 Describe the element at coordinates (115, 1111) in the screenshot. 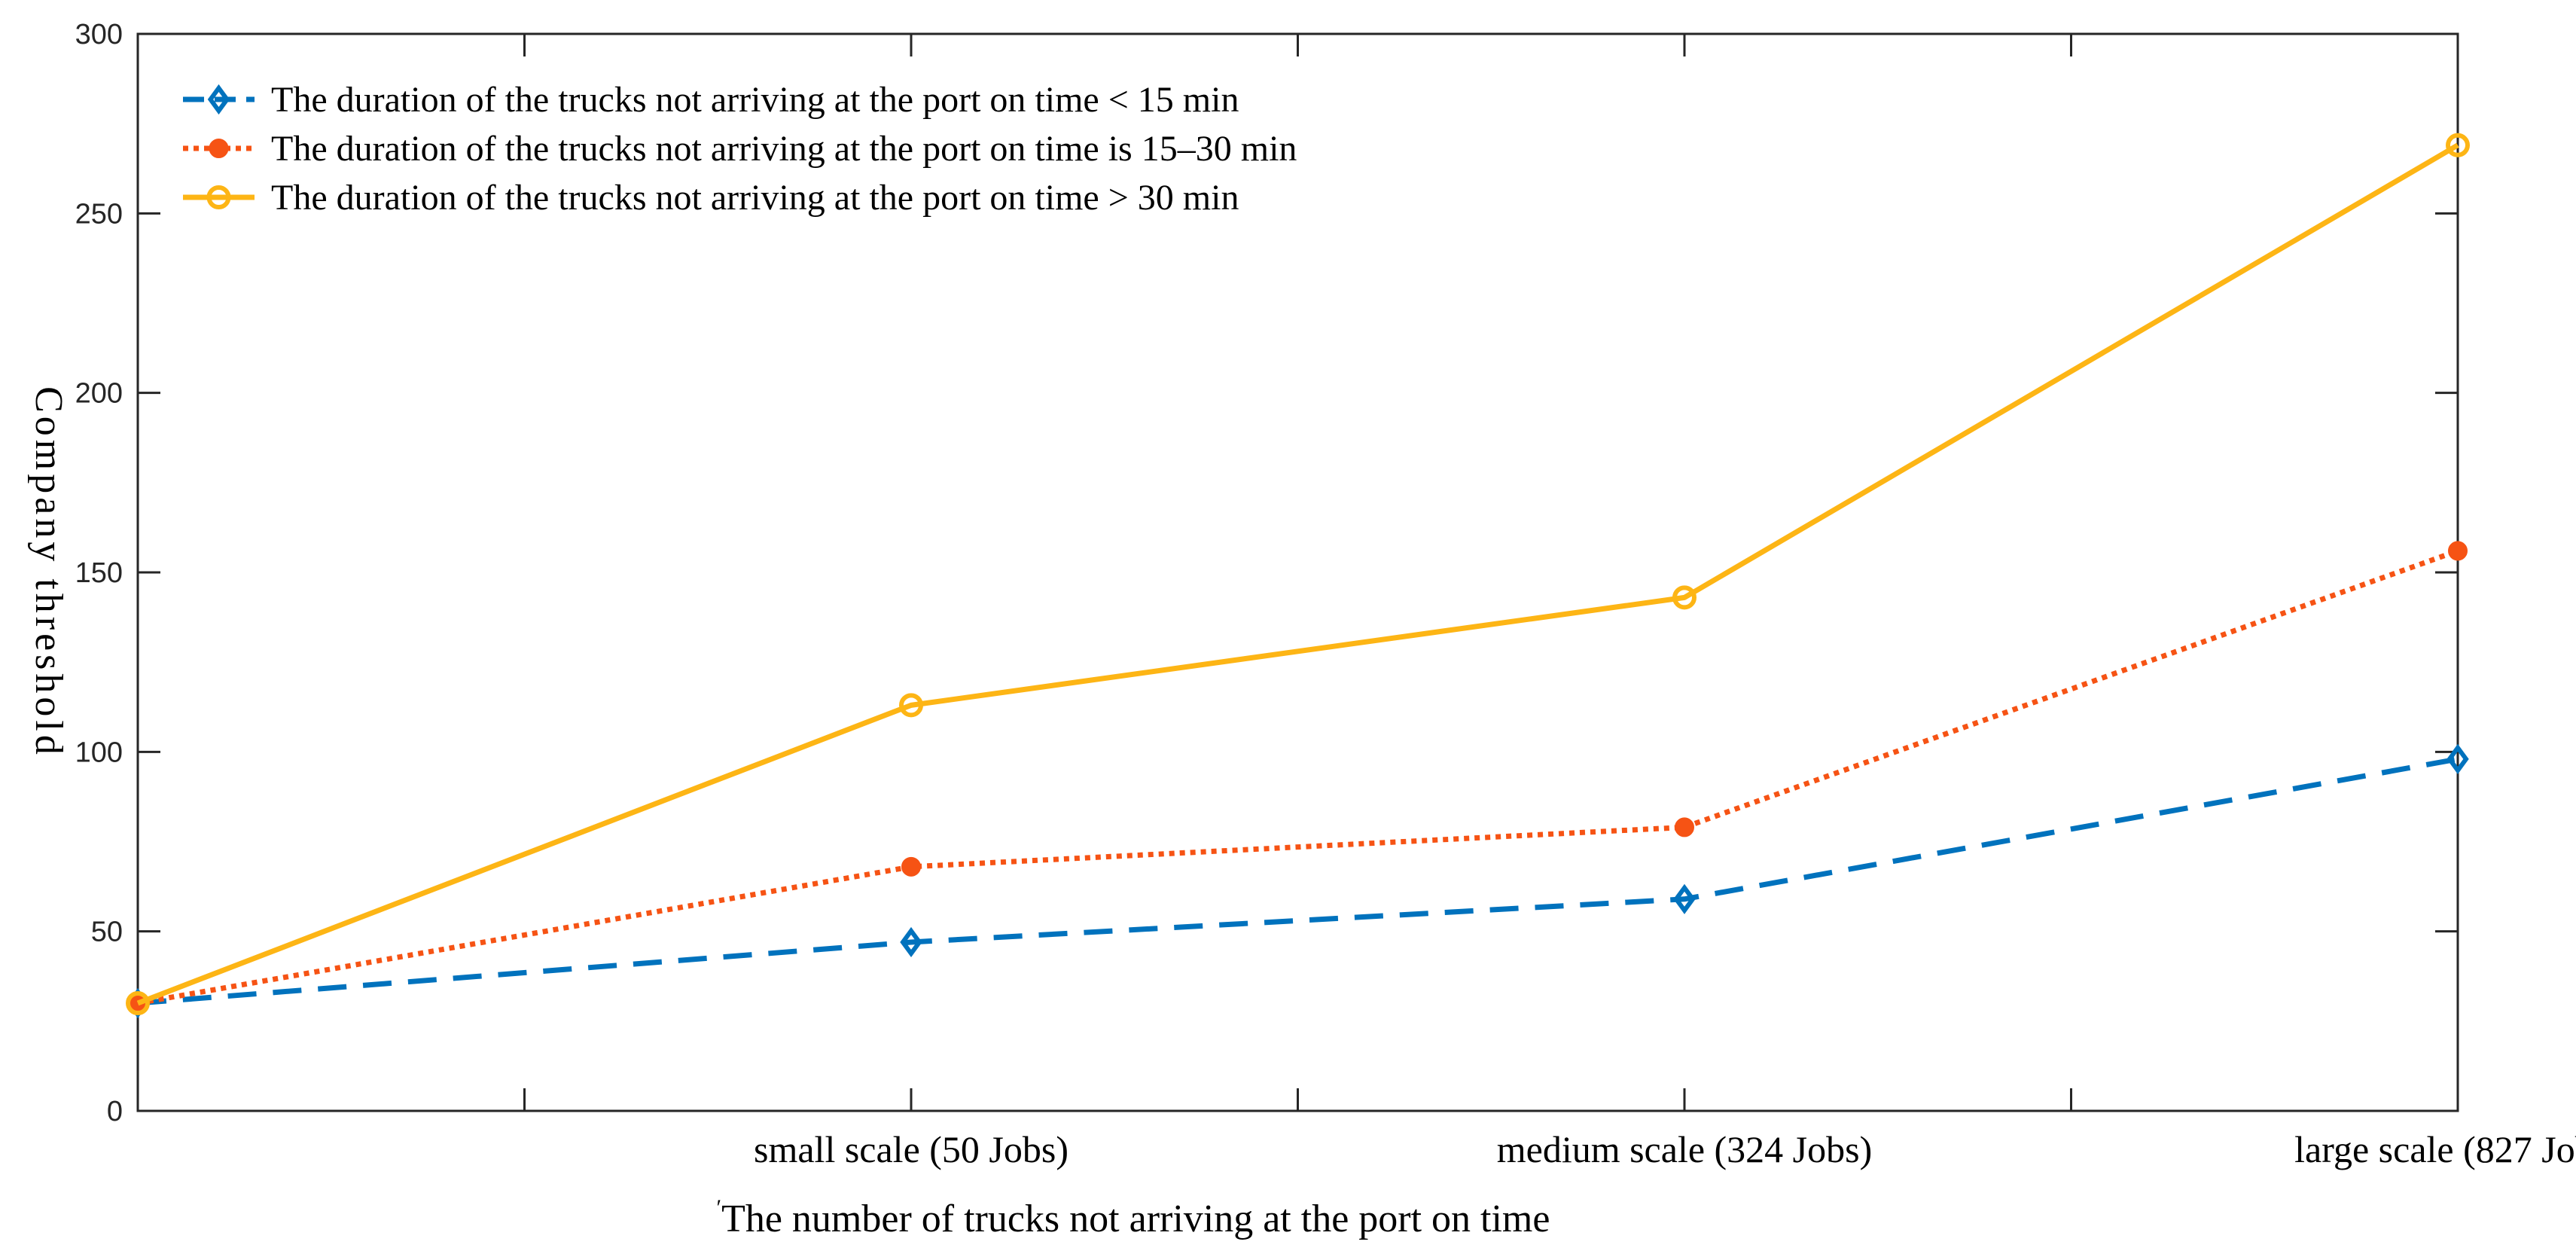

I see `y-tick-label: 0` at that location.